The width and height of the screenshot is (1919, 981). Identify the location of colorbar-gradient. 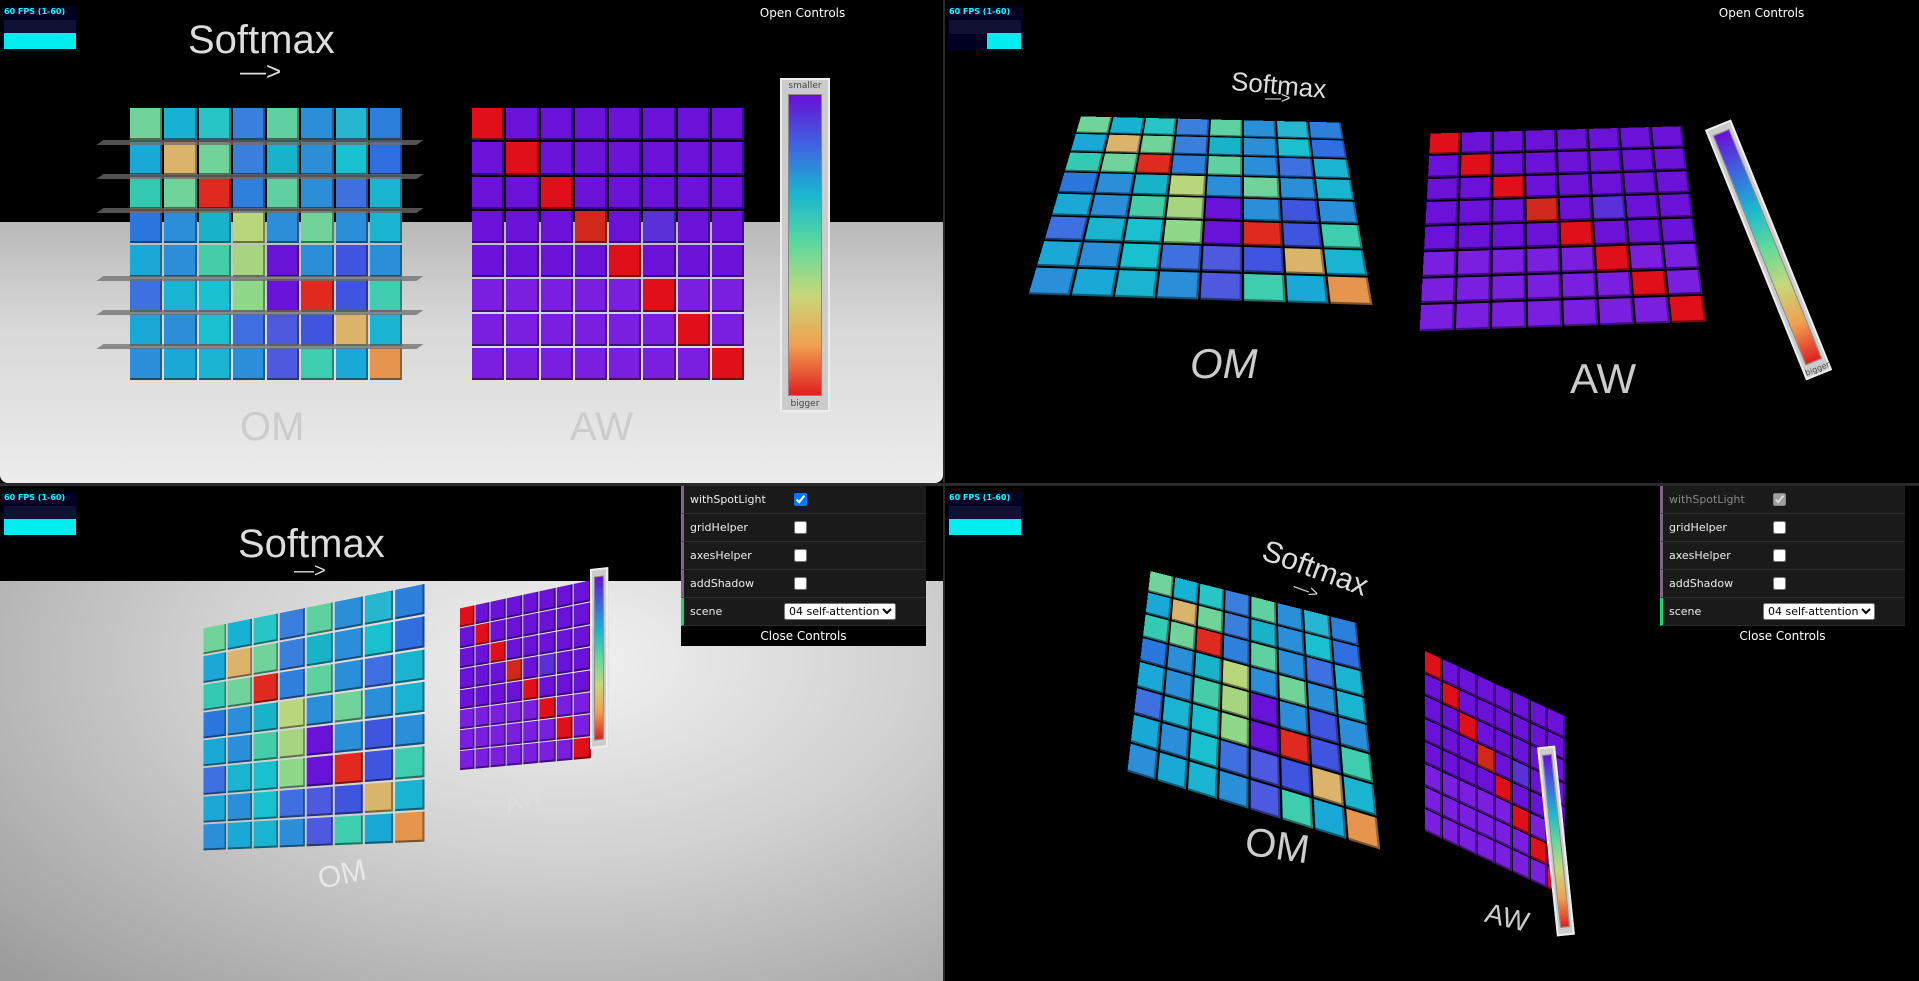
(805, 245).